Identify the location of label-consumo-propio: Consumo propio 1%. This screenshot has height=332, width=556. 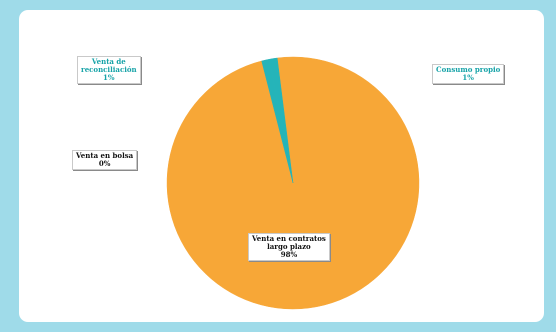
(468, 74).